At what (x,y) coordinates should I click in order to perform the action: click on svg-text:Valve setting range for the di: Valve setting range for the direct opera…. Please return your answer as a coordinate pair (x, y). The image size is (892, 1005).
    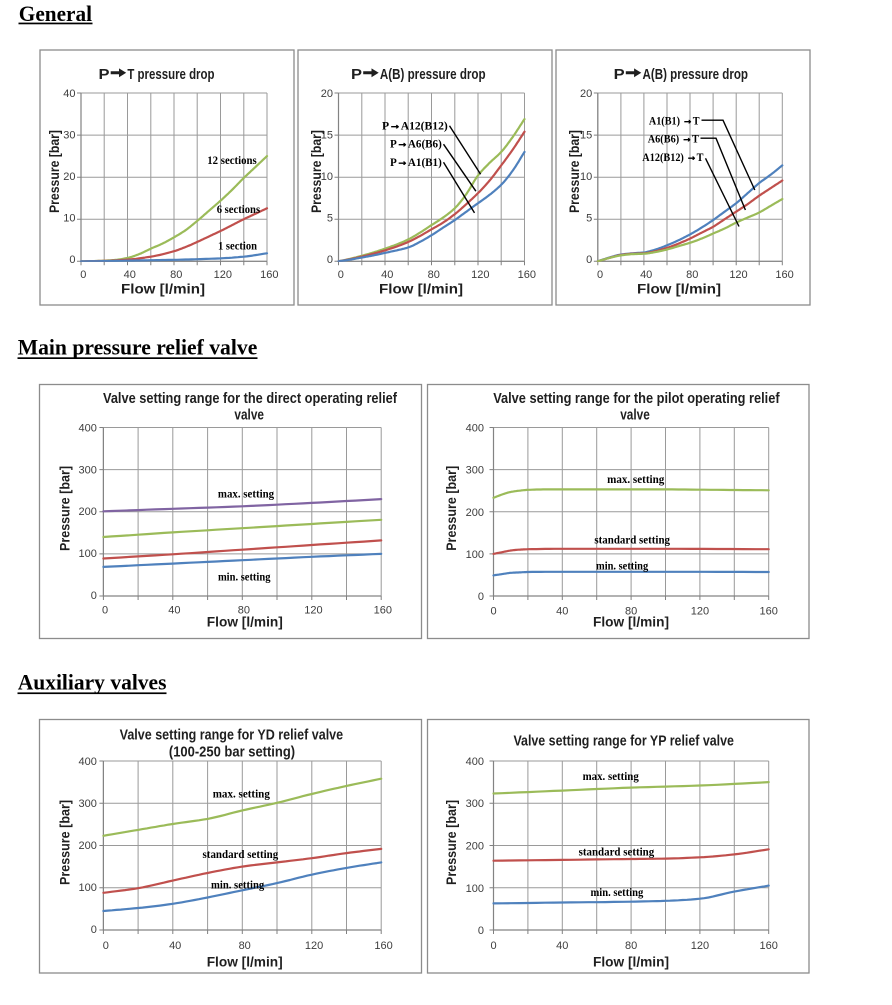
    Looking at the image, I should click on (250, 399).